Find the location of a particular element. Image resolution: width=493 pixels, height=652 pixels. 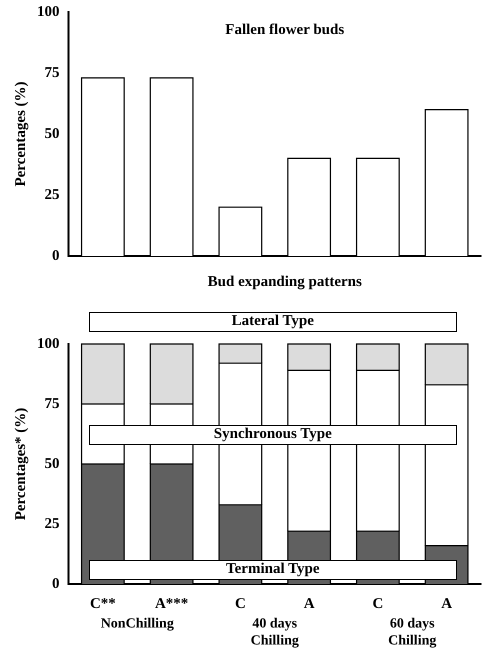

y-axis-title: Percentages* (%) is located at coordinates (20, 464).